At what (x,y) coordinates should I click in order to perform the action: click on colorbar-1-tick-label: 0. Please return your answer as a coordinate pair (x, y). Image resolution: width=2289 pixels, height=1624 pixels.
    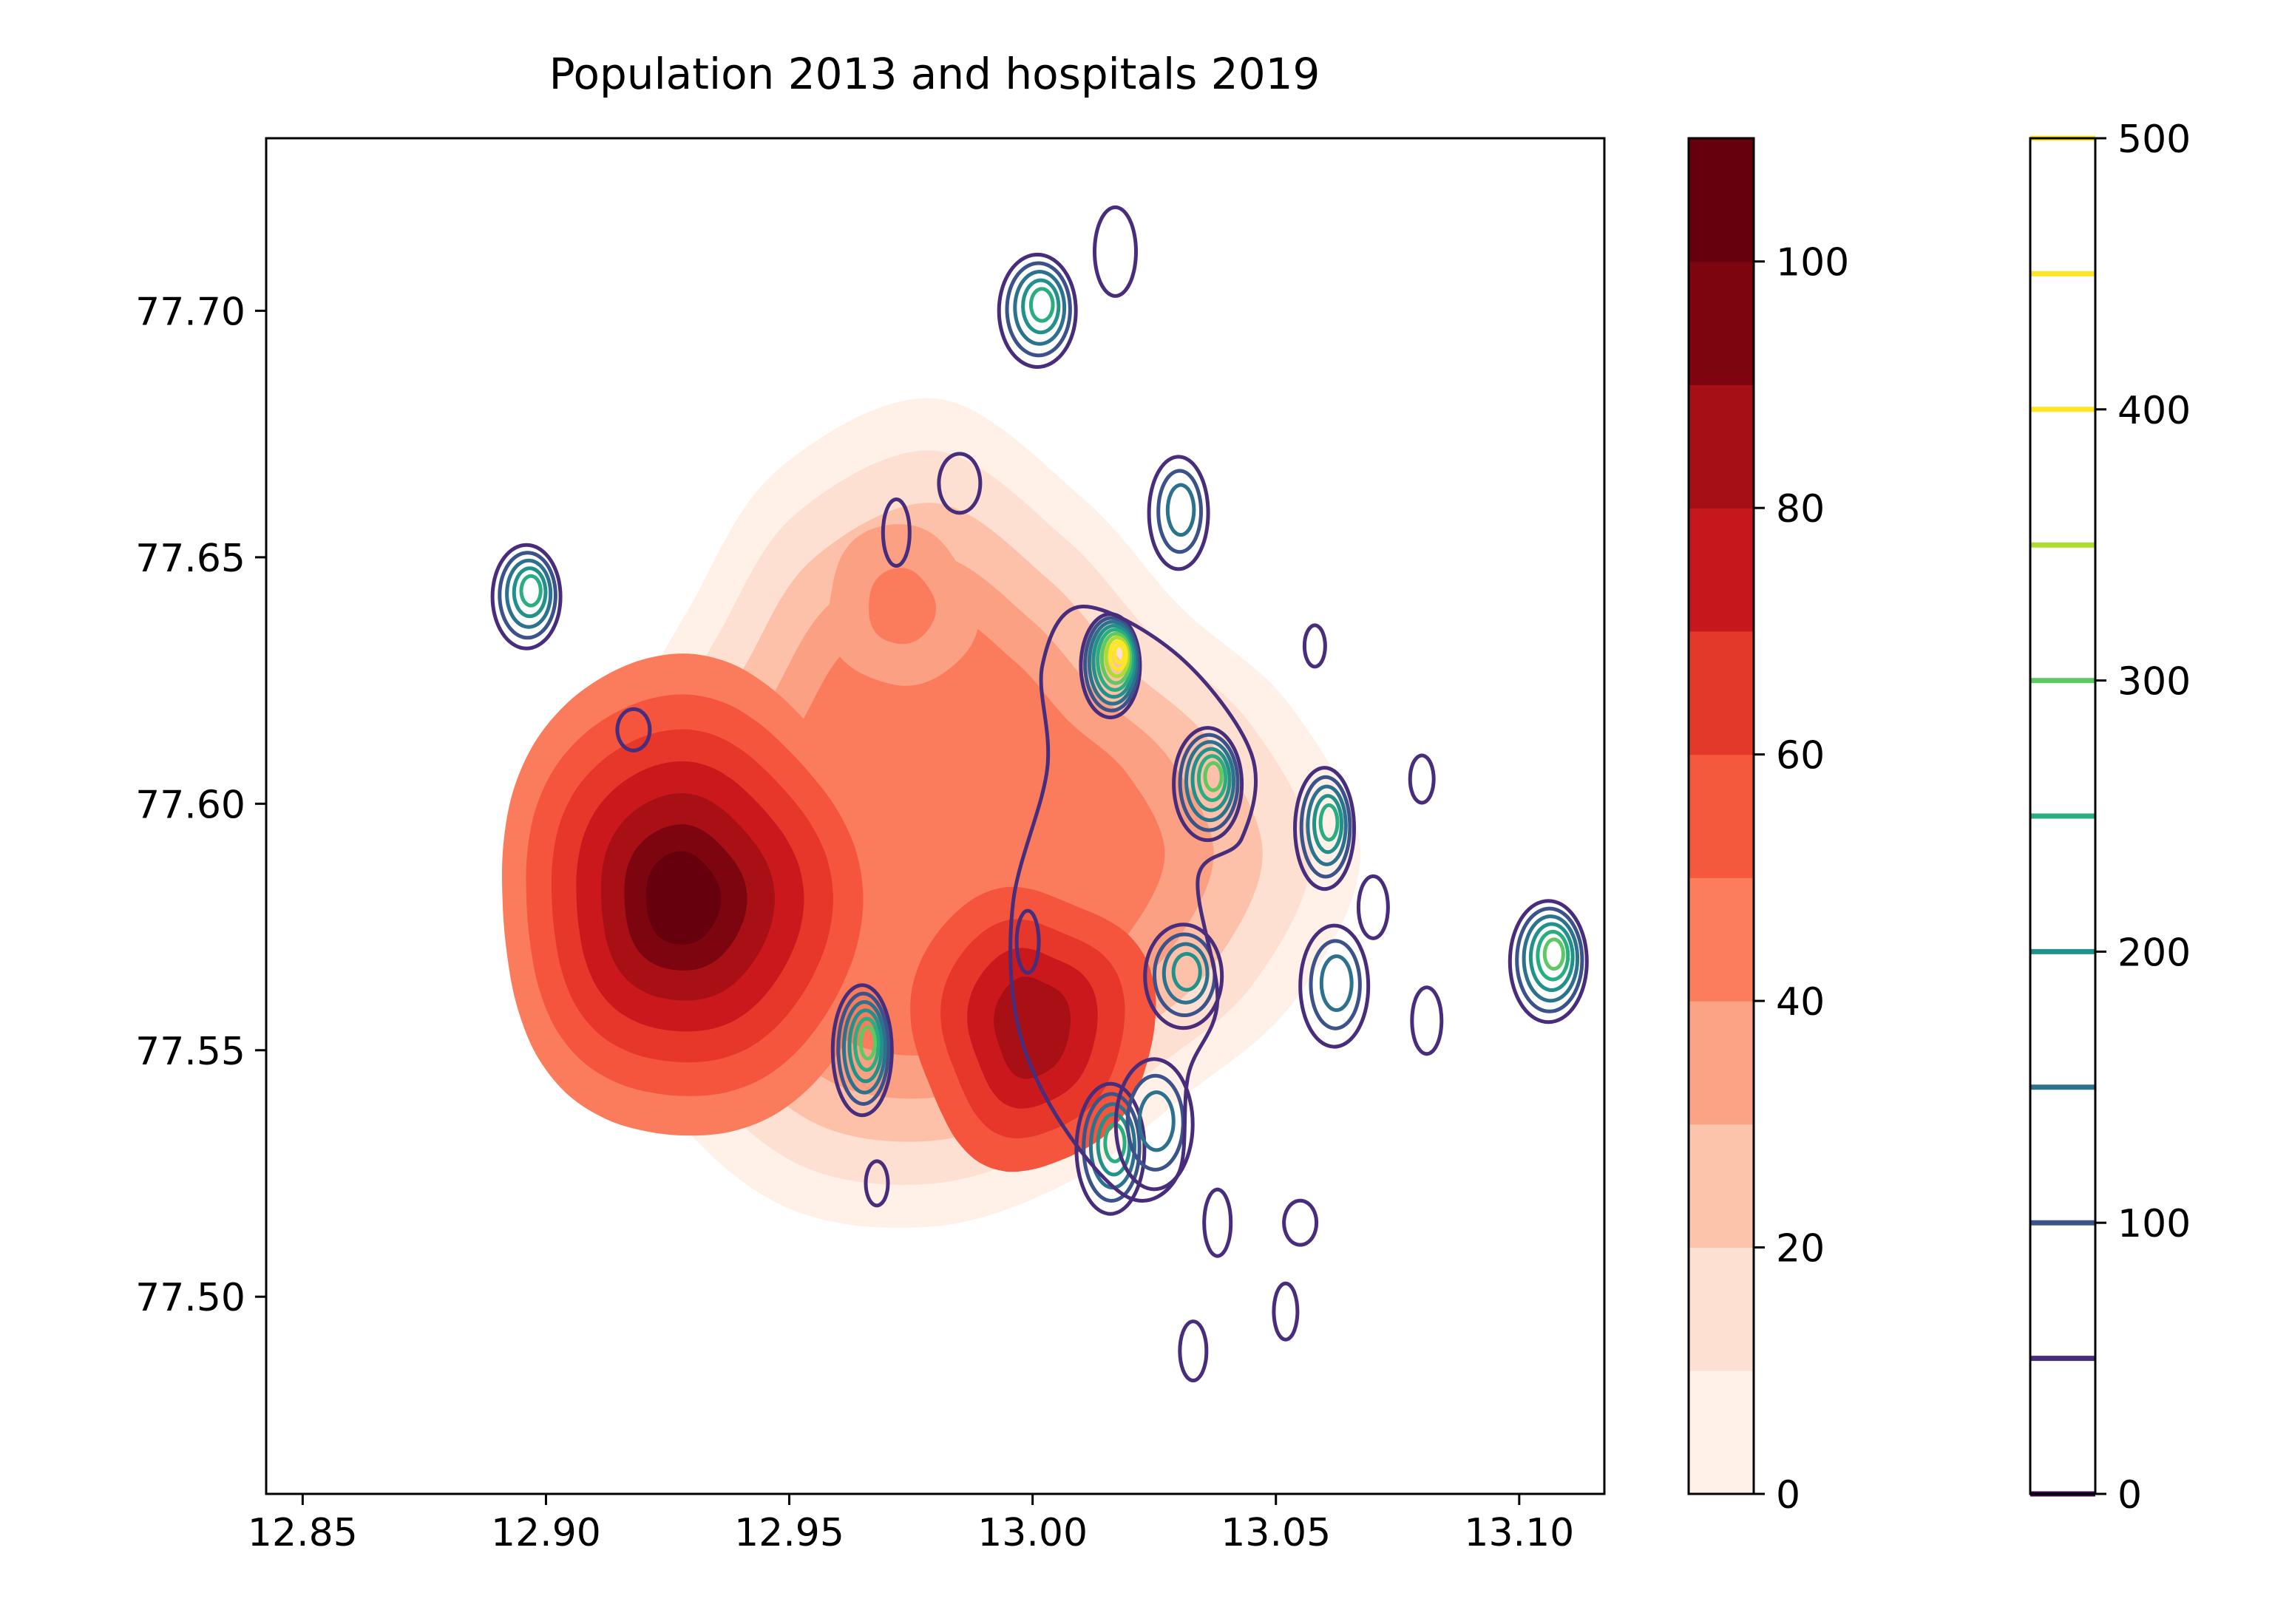
    Looking at the image, I should click on (1788, 1495).